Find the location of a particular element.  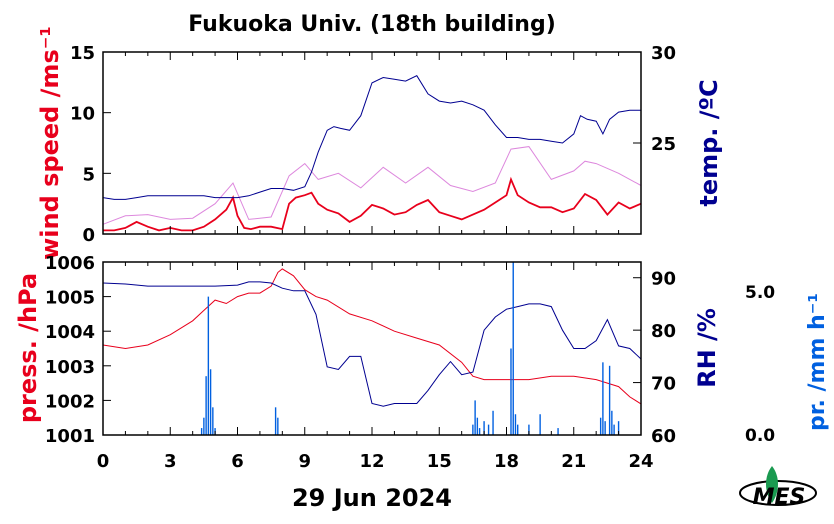

bottom-right-tick-label: 90 is located at coordinates (663, 279).